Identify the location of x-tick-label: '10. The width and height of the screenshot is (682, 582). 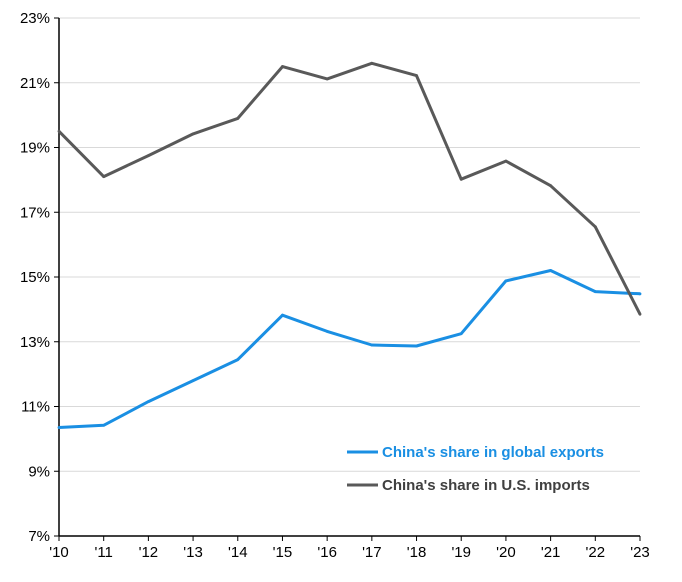
(59, 552).